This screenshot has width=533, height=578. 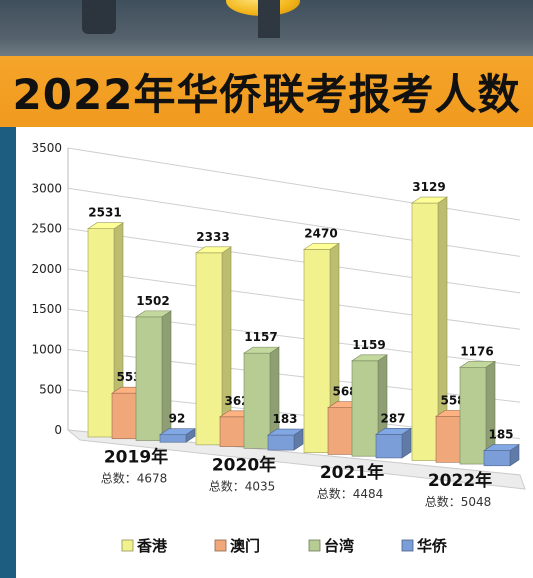 I want to click on data-label: 183, so click(x=284, y=419).